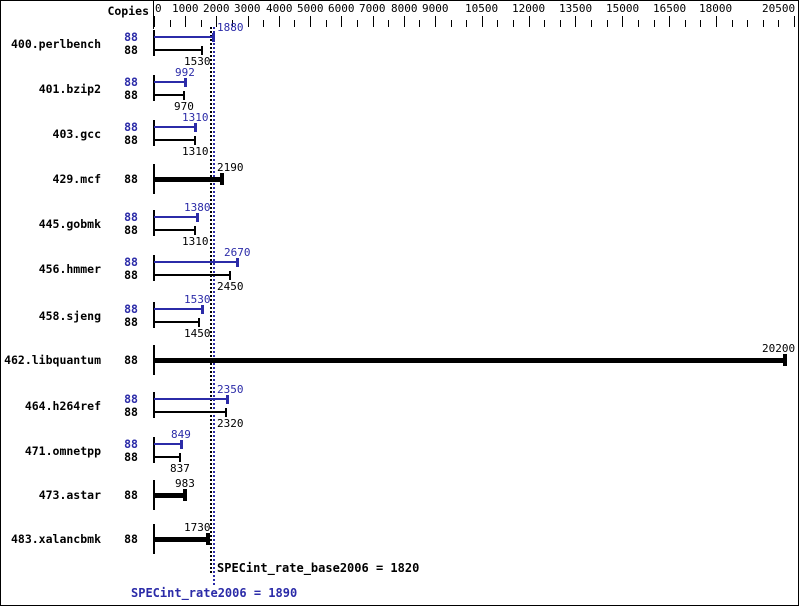 The image size is (799, 606). What do you see at coordinates (216, 8) in the screenshot?
I see `x-axis-tick-label: 2000` at bounding box center [216, 8].